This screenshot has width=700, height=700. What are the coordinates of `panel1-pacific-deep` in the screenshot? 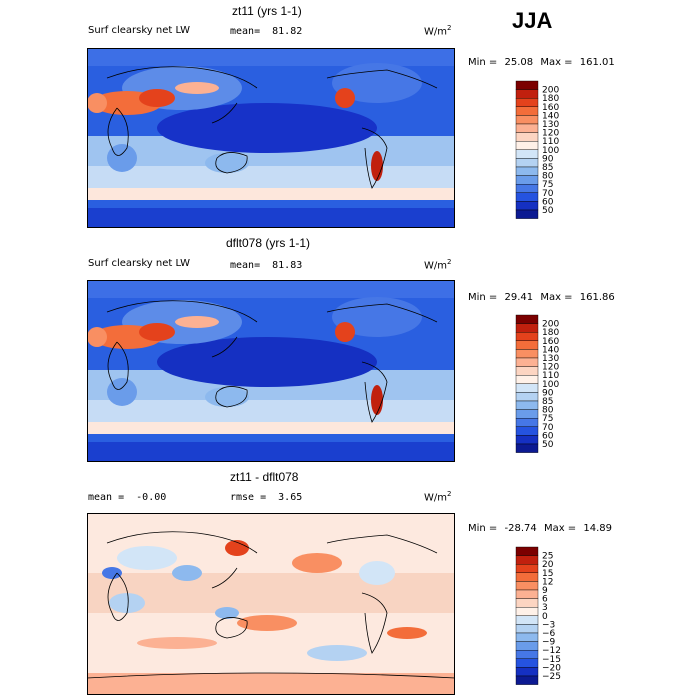 It's located at (267, 128).